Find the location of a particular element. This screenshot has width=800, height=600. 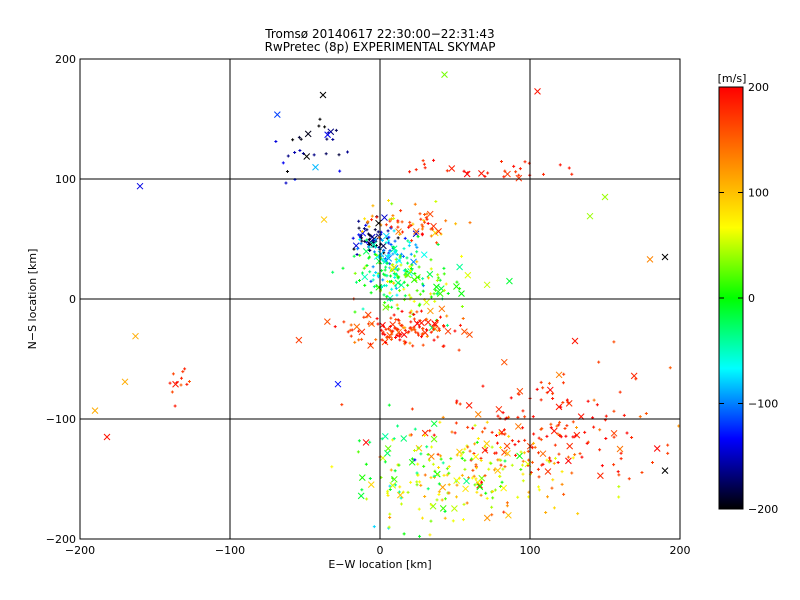

x-tick-label: 200 is located at coordinates (680, 550).